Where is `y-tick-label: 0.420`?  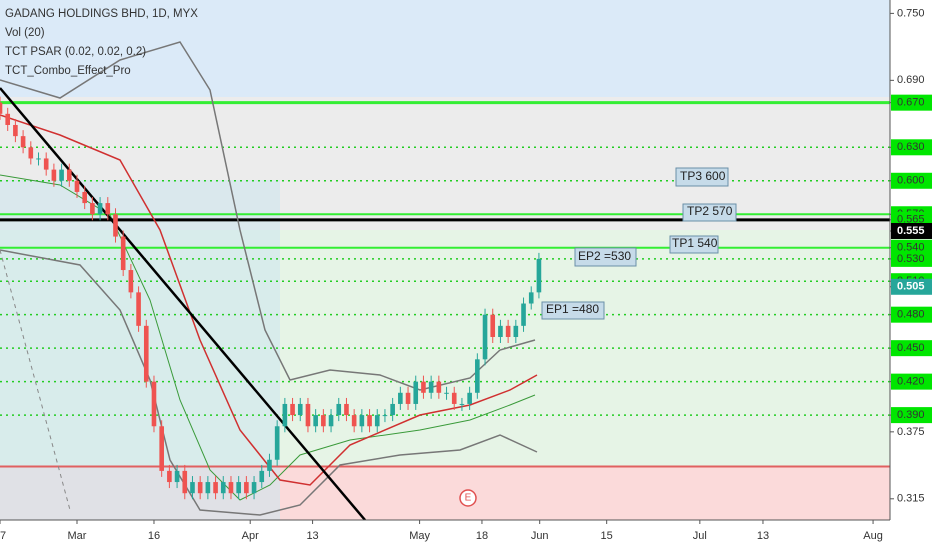
y-tick-label: 0.420 is located at coordinates (911, 382).